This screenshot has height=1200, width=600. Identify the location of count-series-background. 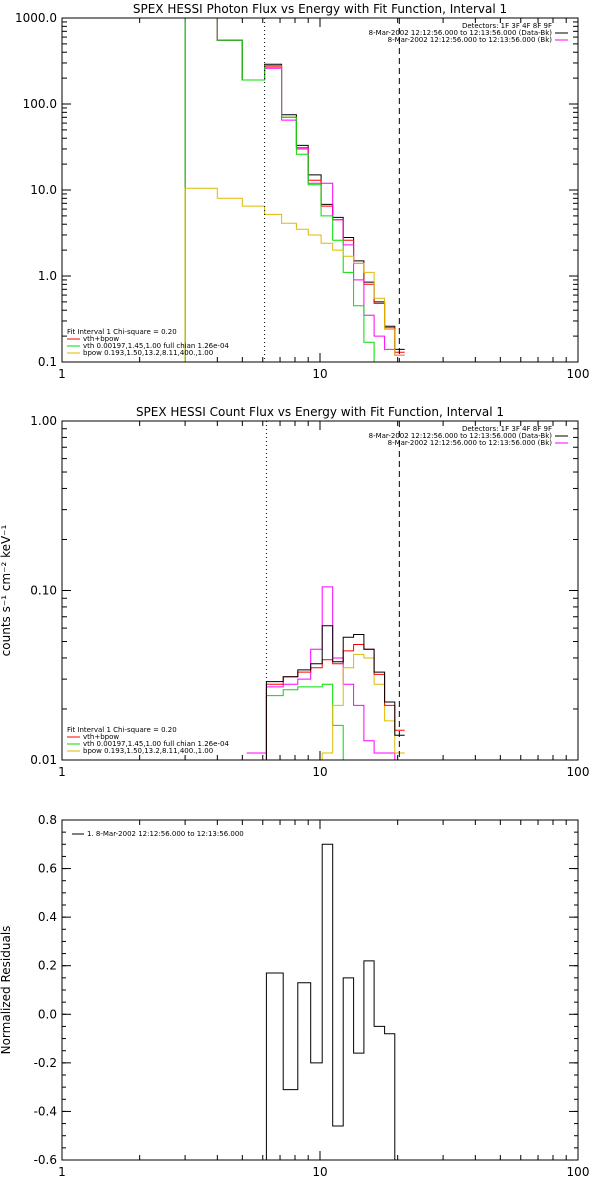
(325, 673).